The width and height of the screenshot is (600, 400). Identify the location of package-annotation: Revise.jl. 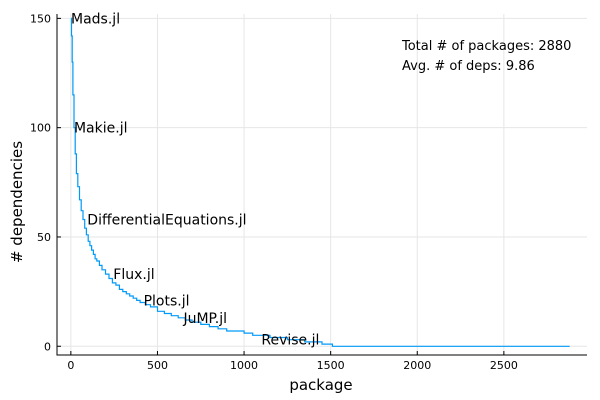
(290, 341).